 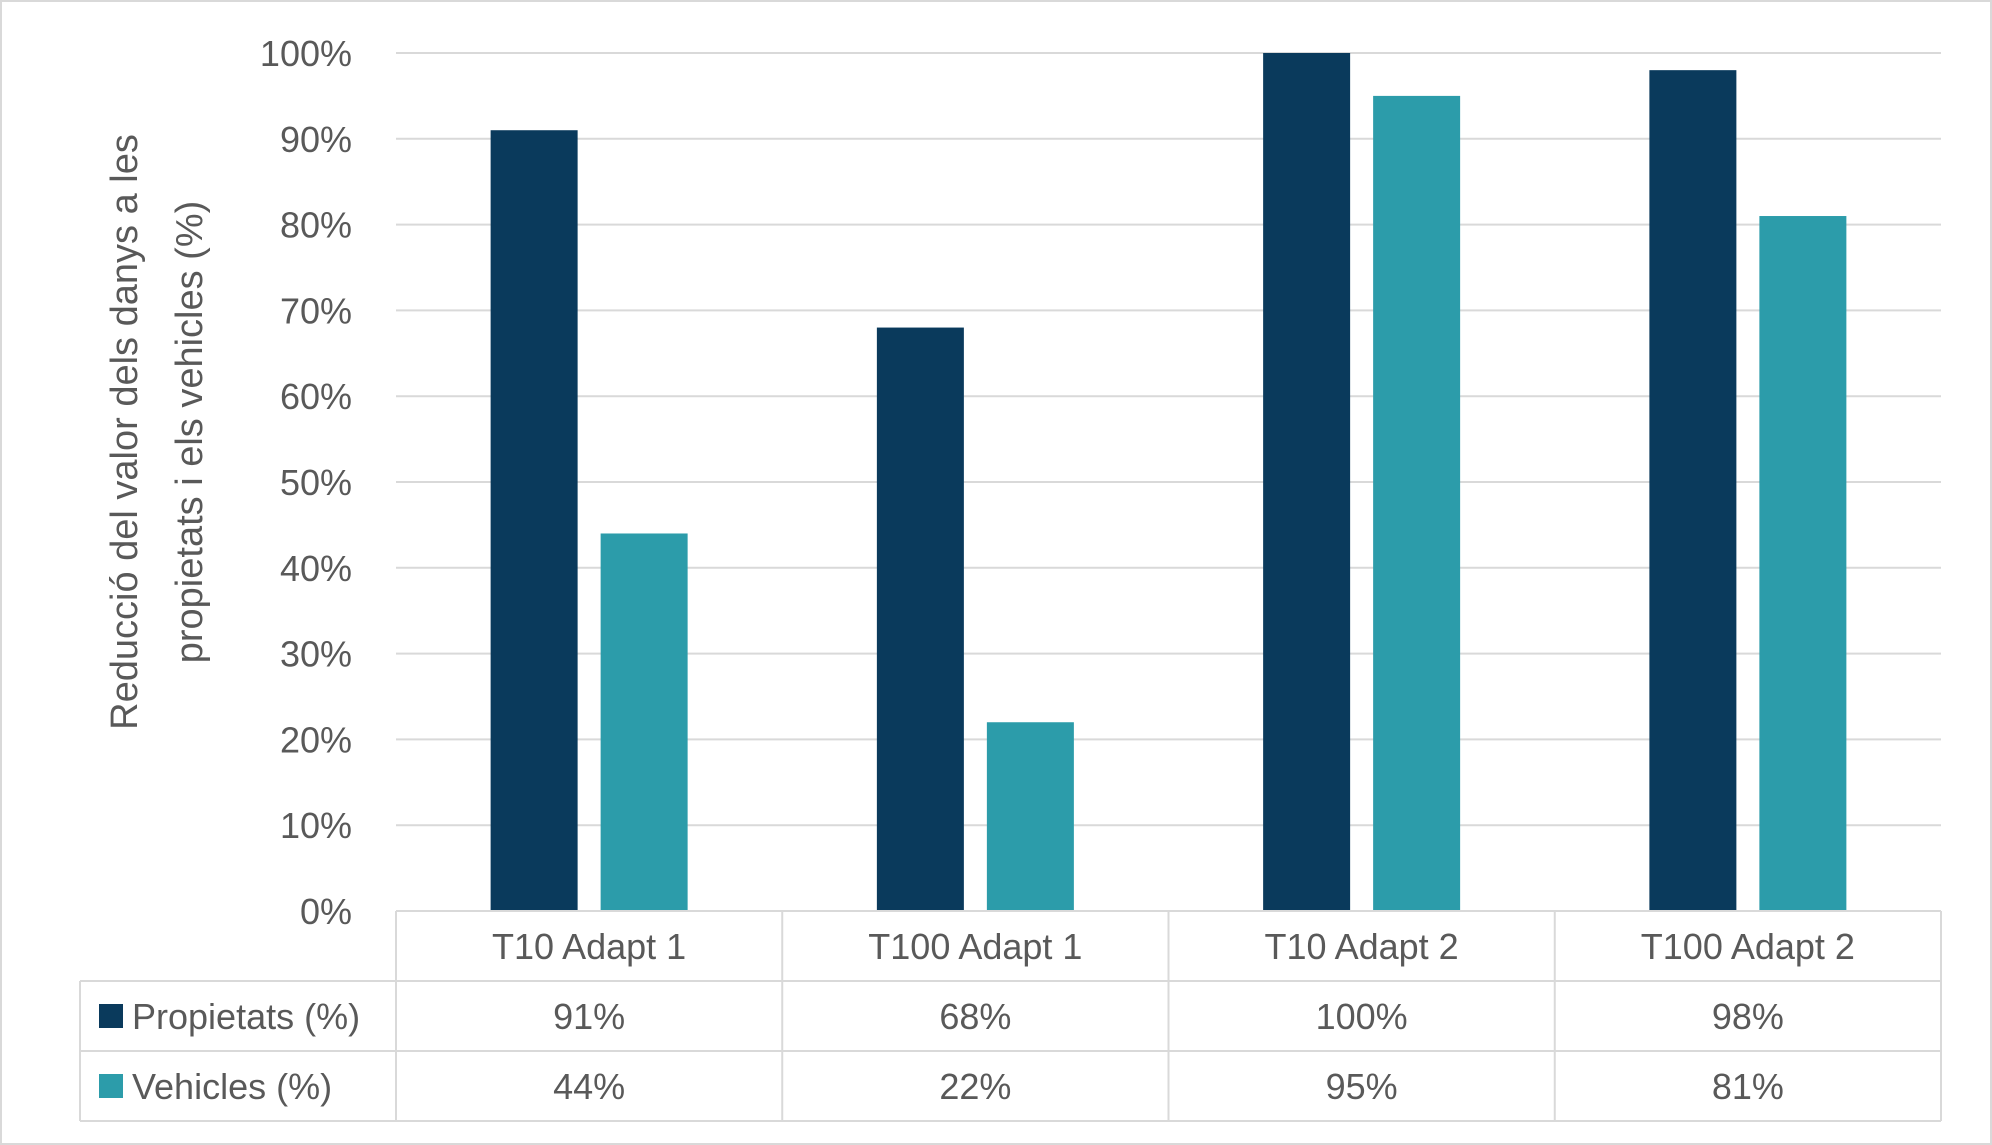 I want to click on y-tick-label: 30%, so click(x=316, y=654).